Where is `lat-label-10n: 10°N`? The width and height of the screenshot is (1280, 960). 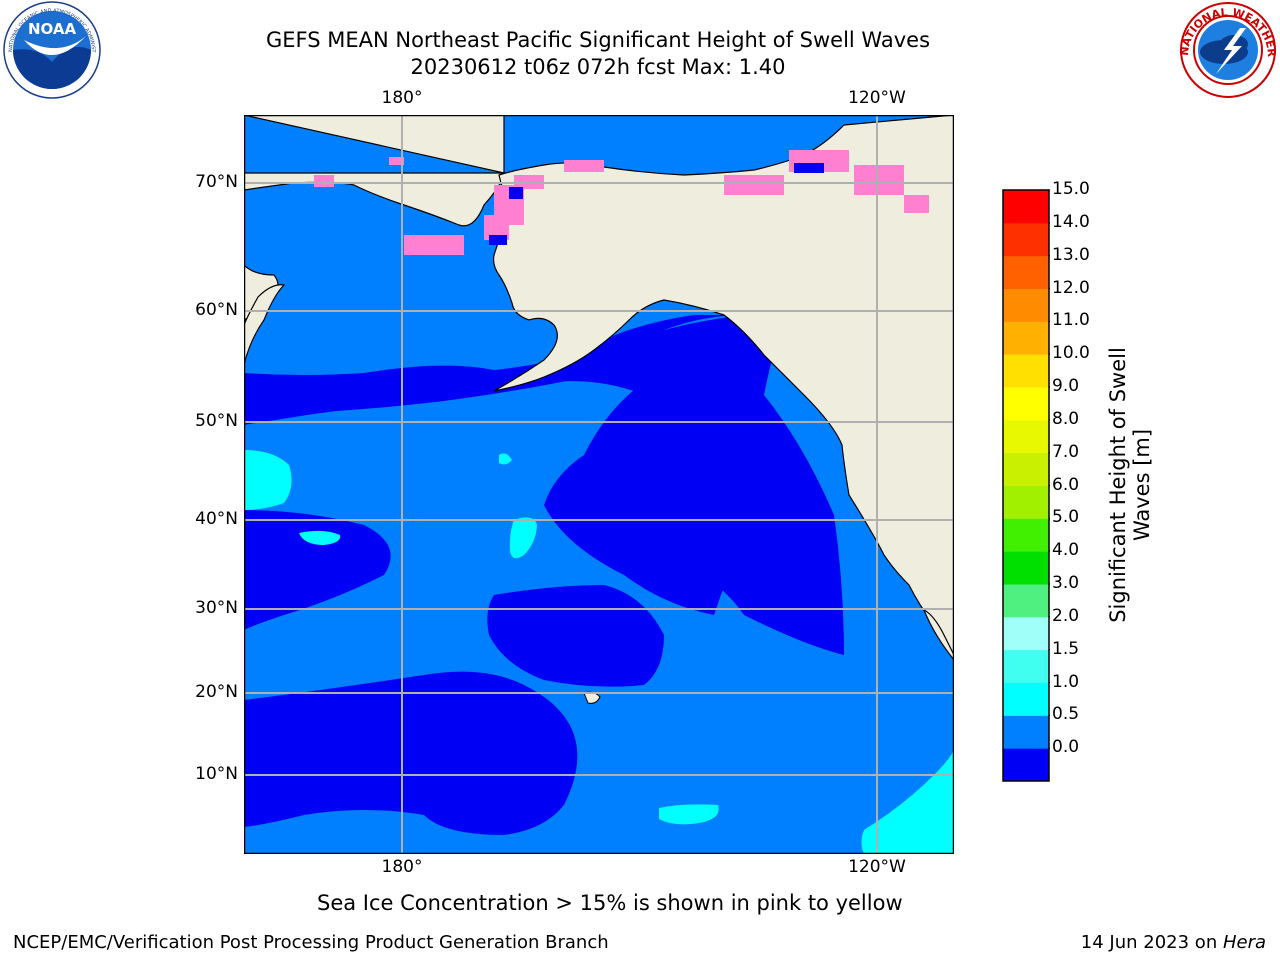 lat-label-10n: 10°N is located at coordinates (216, 774).